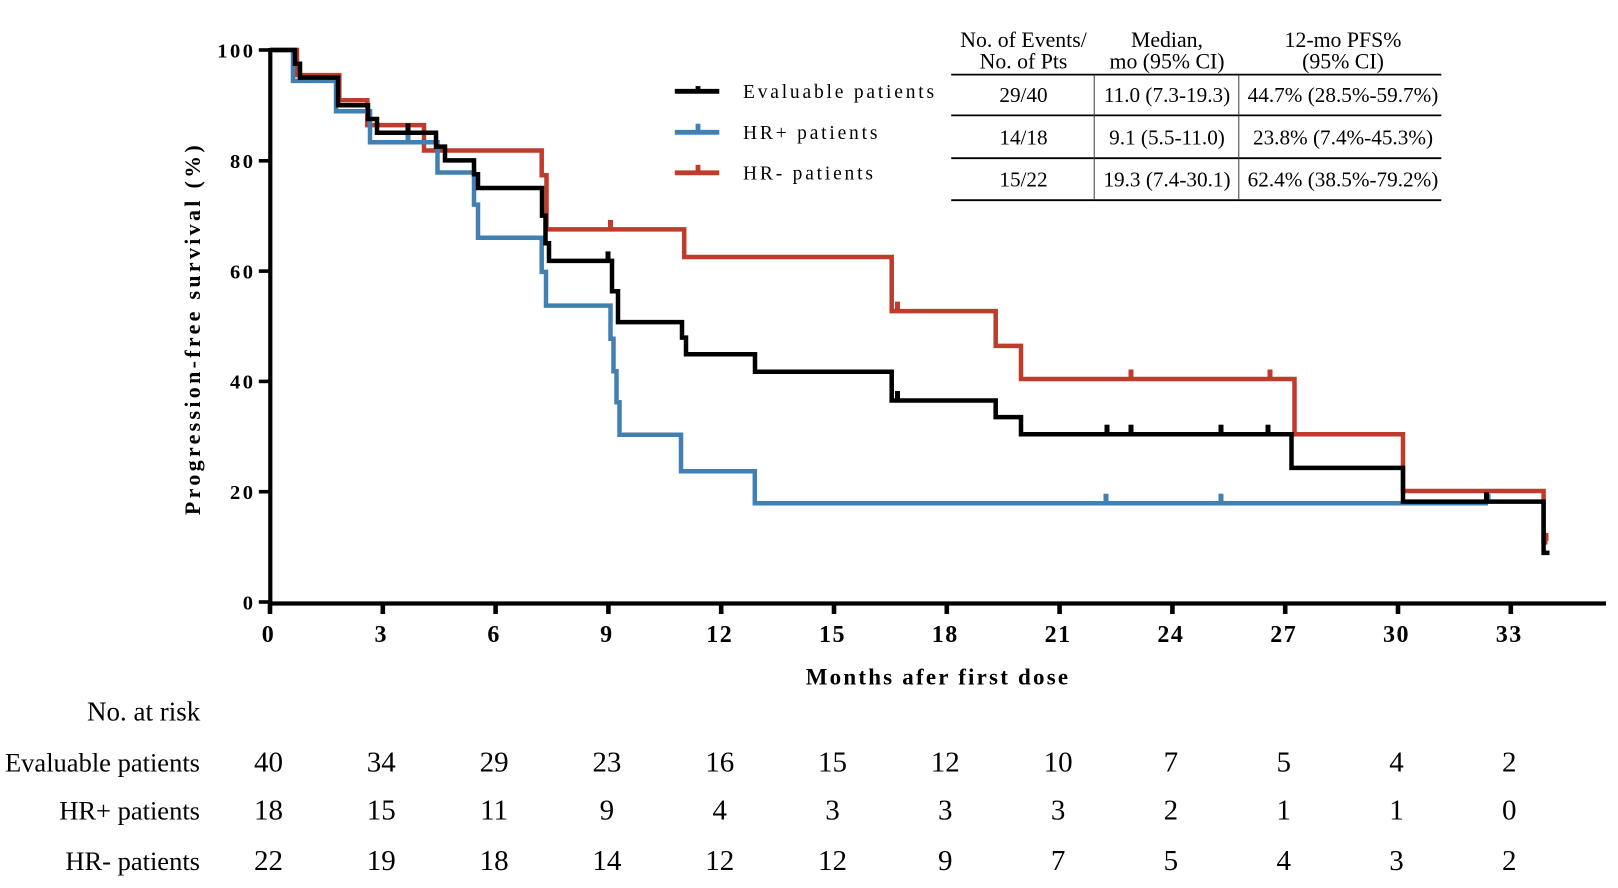  Describe the element at coordinates (243, 272) in the screenshot. I see `svg-text: 60` at that location.